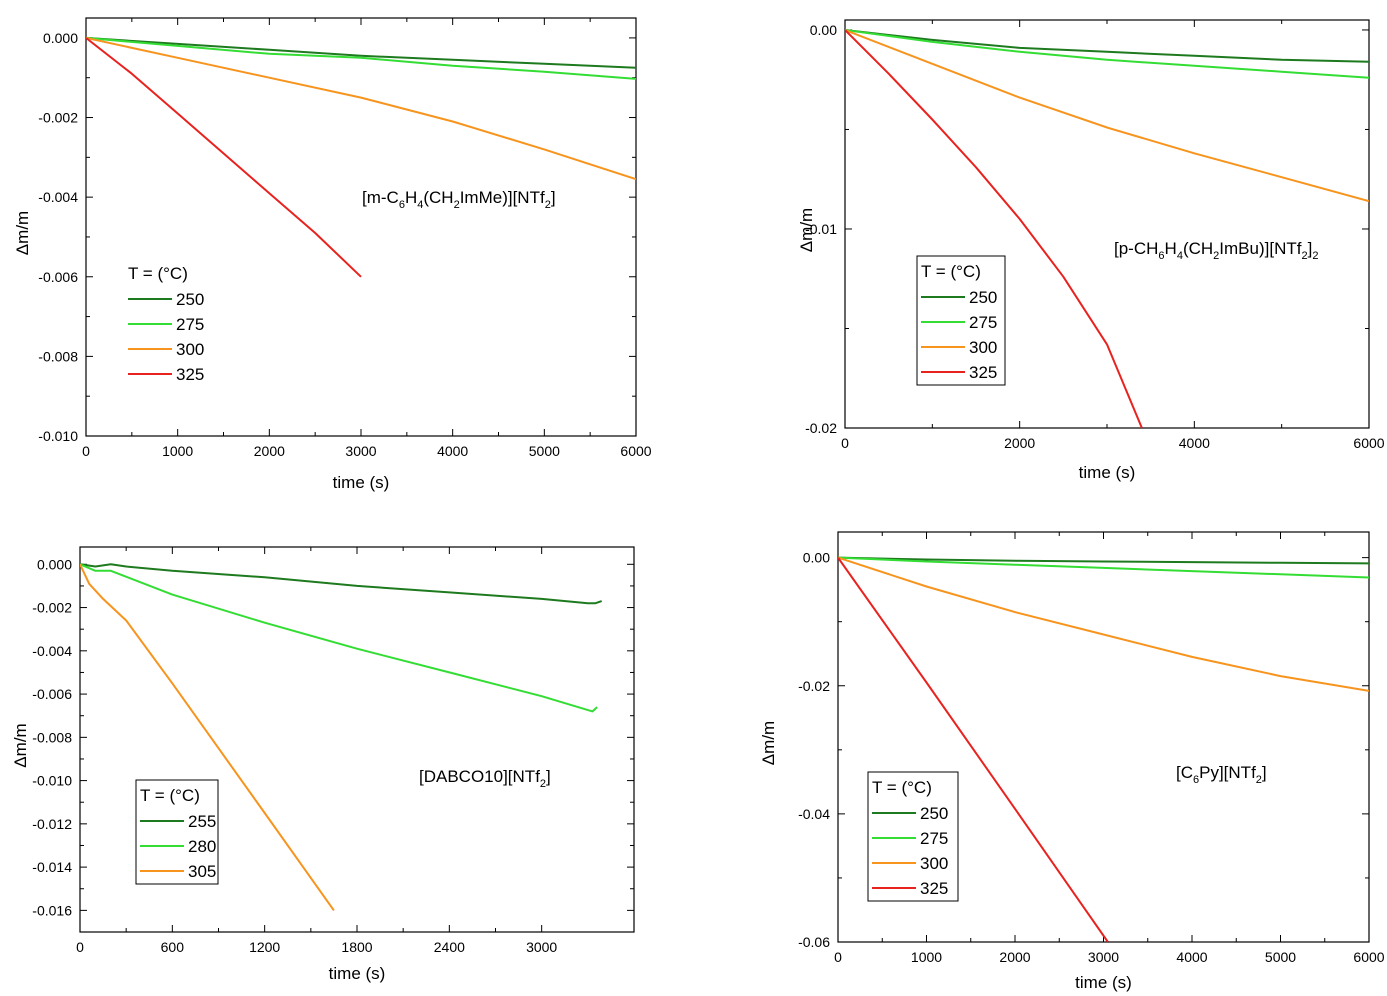 The image size is (1387, 996). Describe the element at coordinates (1260, 248) in the screenshot. I see `annotation-text: ImBu)][NTf` at that location.